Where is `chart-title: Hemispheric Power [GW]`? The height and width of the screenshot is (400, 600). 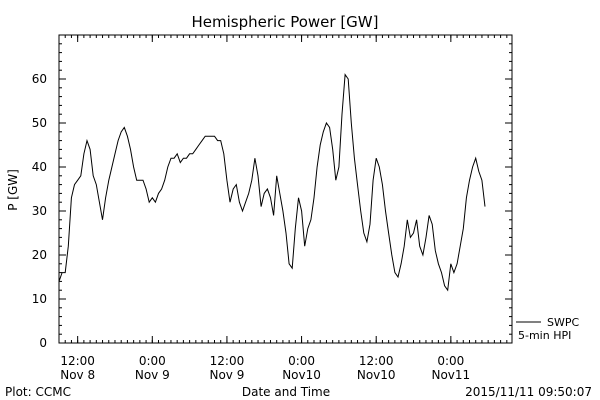
chart-title: Hemispheric Power [GW] is located at coordinates (285, 22).